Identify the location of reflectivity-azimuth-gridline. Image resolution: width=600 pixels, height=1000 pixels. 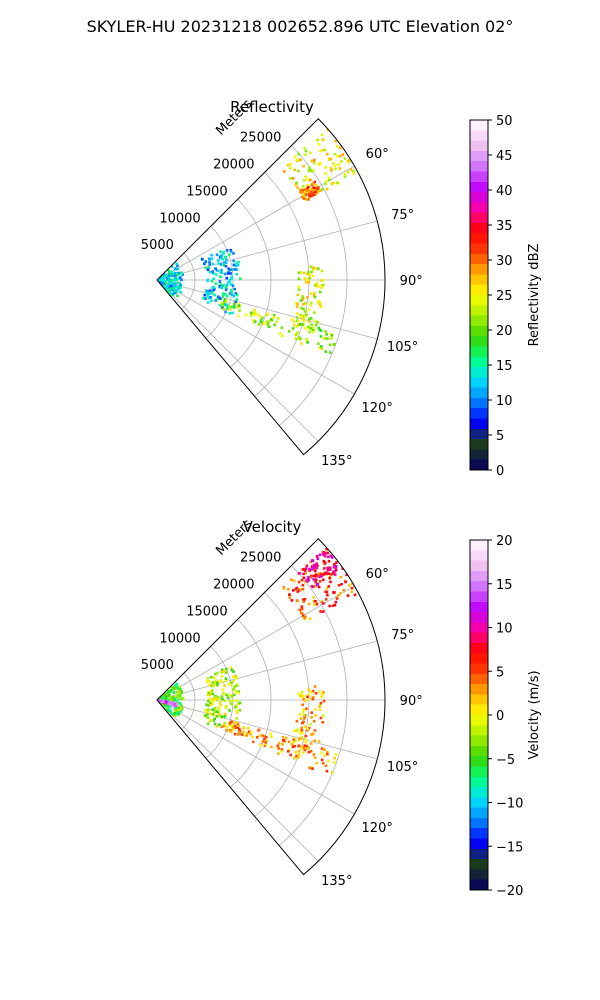
(267, 309).